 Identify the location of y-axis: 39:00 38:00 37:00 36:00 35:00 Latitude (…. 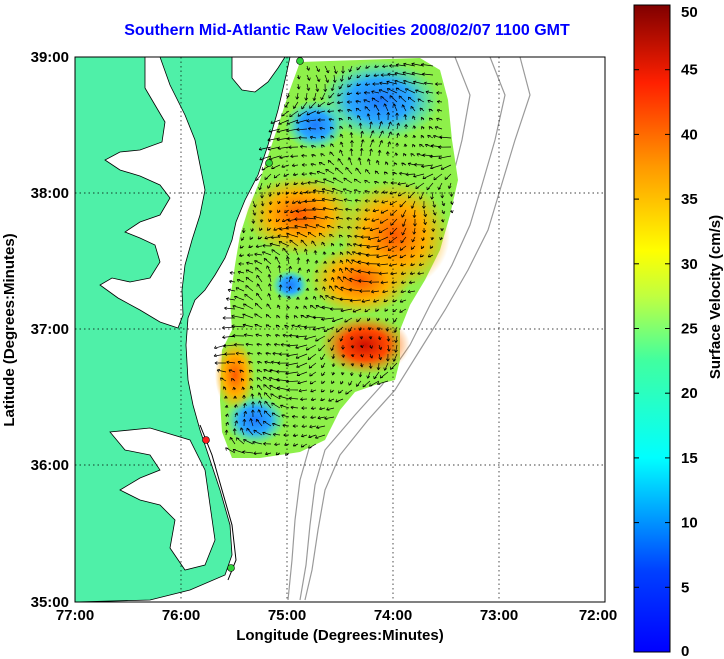
(35, 330).